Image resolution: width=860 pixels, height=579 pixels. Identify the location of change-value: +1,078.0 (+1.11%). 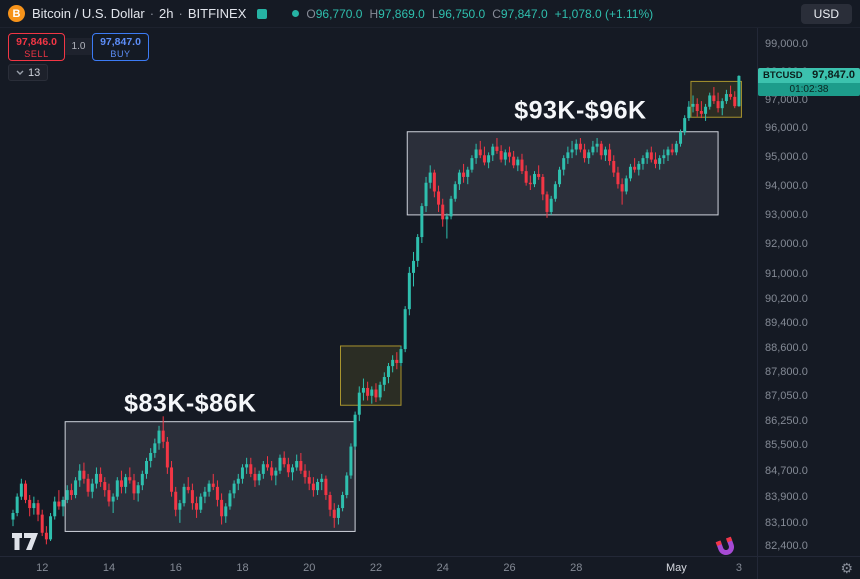
(604, 13).